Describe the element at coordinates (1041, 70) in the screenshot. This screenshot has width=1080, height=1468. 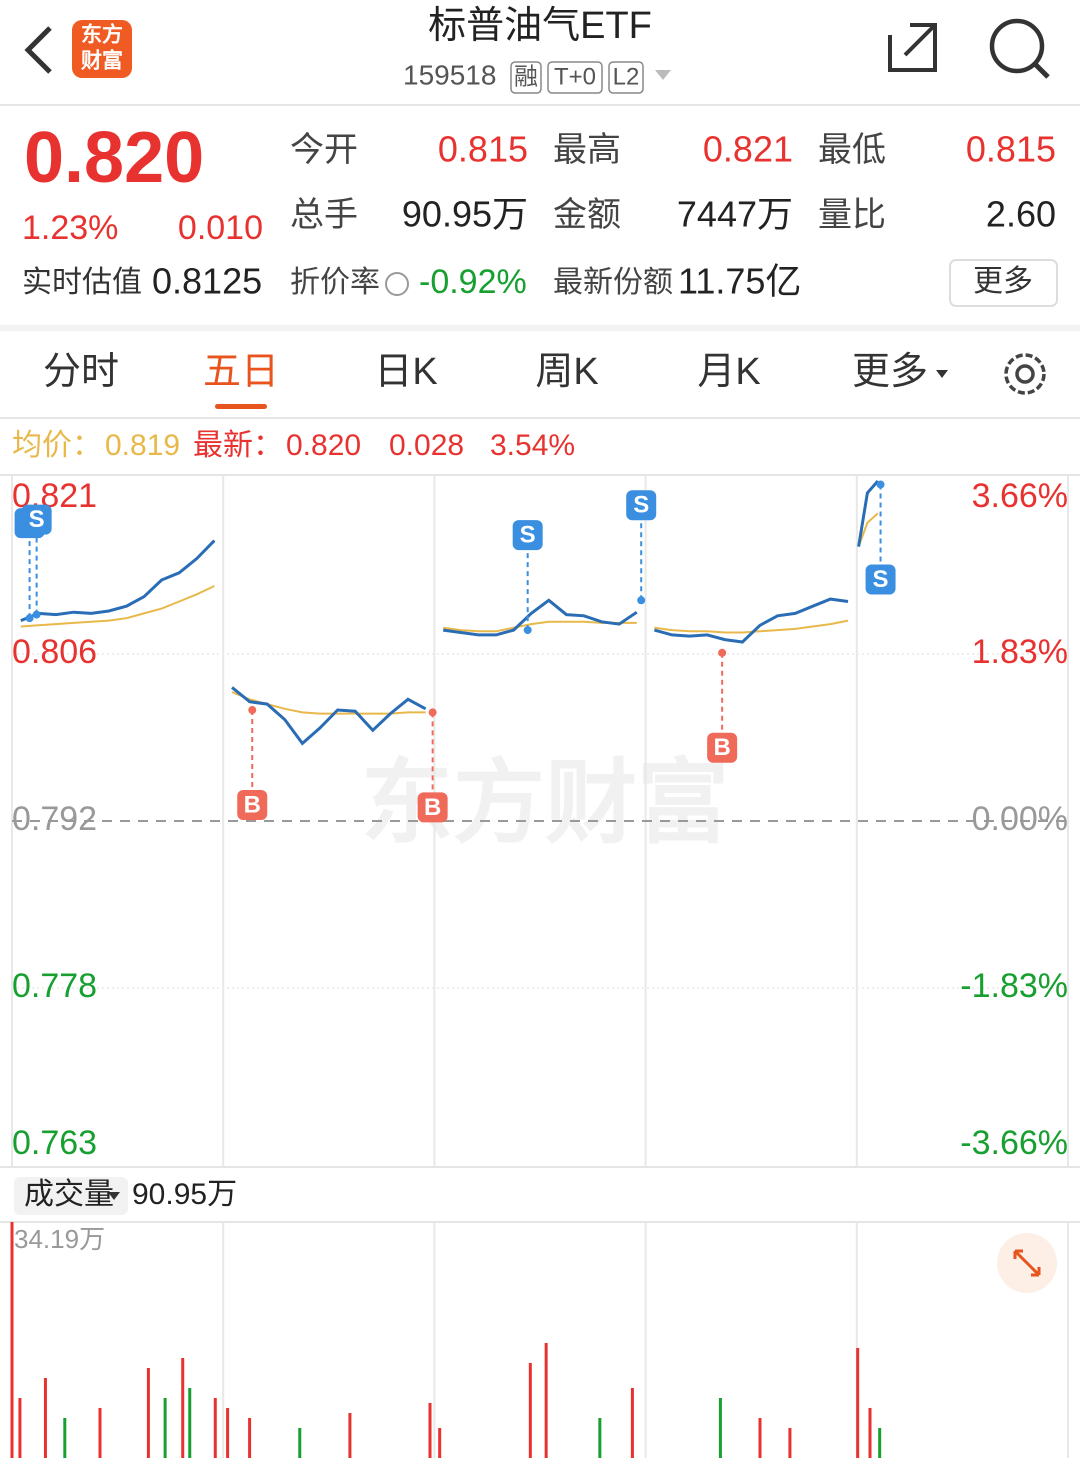
I see `search-handle` at that location.